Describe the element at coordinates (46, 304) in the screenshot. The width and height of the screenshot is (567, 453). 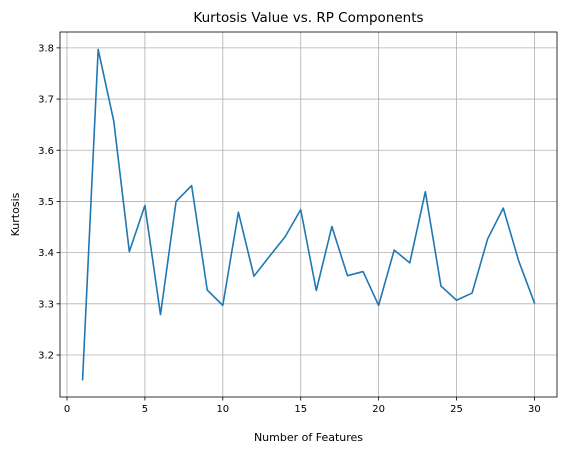
I see `y-tick-label: 3.3` at that location.